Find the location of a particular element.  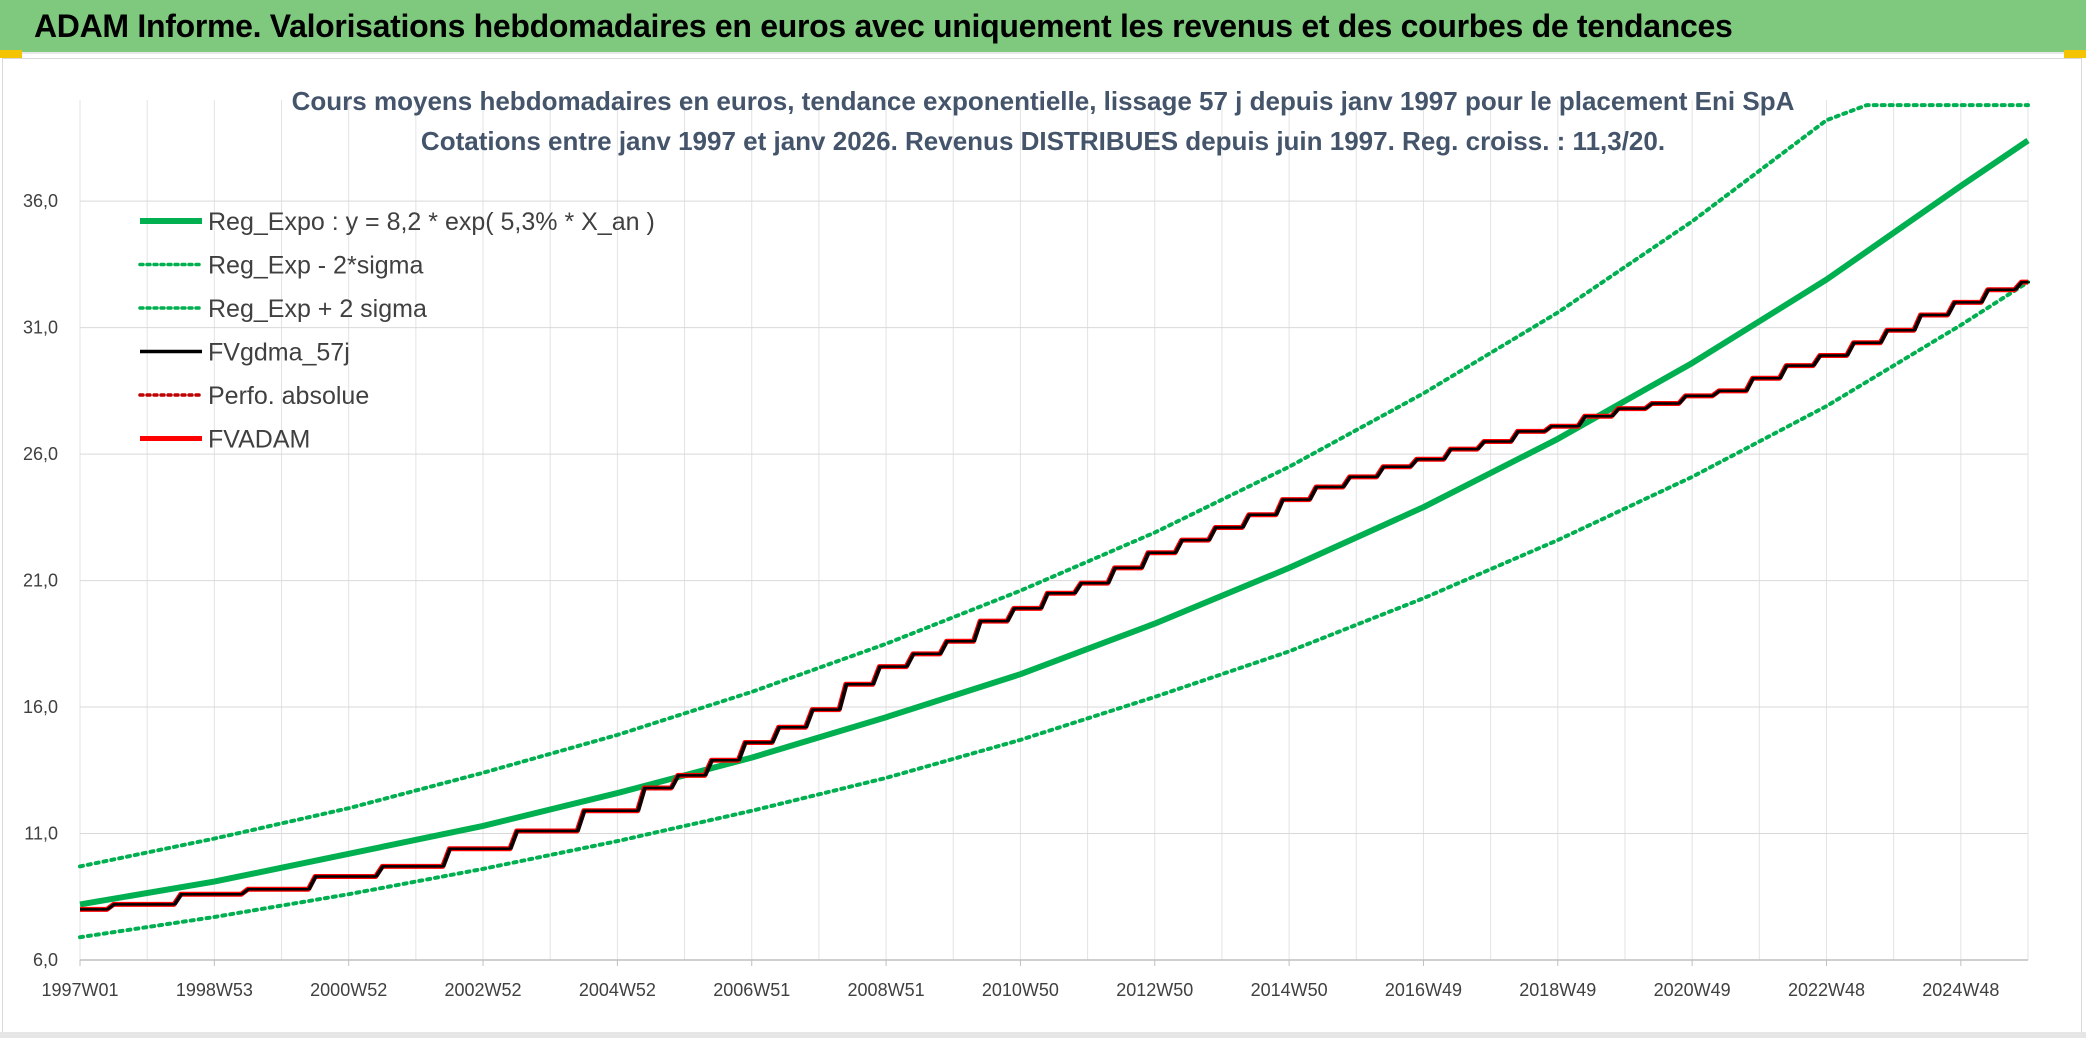

x-tick-label: 2006W51 is located at coordinates (751, 990).